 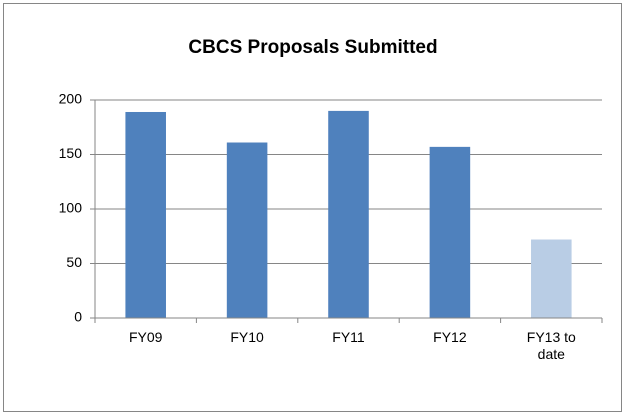 What do you see at coordinates (71, 153) in the screenshot?
I see `y-tick-label: 150` at bounding box center [71, 153].